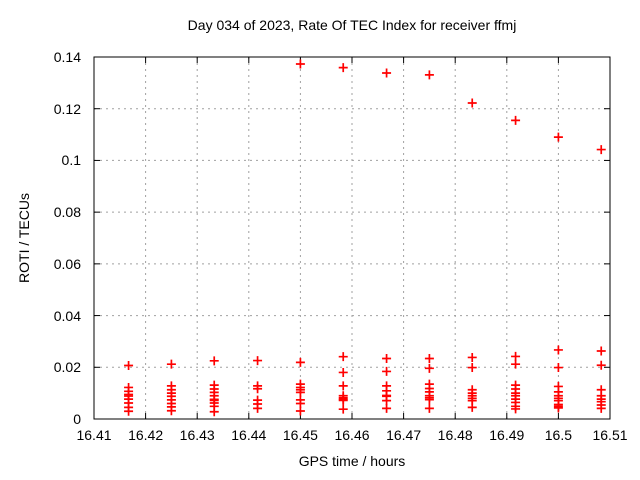 This screenshot has width=640, height=480. Describe the element at coordinates (558, 435) in the screenshot. I see `x-tick-label: 16.5` at that location.